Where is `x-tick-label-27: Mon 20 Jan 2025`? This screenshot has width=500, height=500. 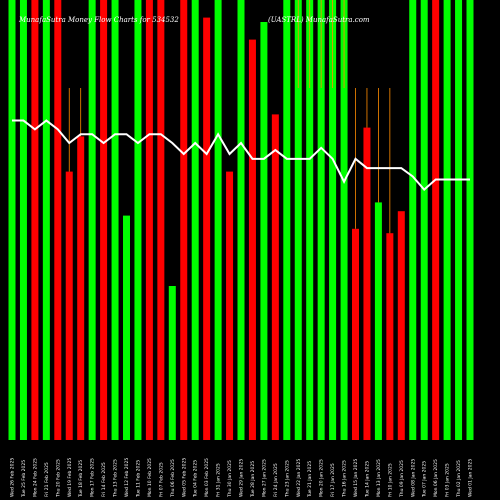
x-tick-label-27: Mon 20 Jan 2025 is located at coordinates (322, 478).